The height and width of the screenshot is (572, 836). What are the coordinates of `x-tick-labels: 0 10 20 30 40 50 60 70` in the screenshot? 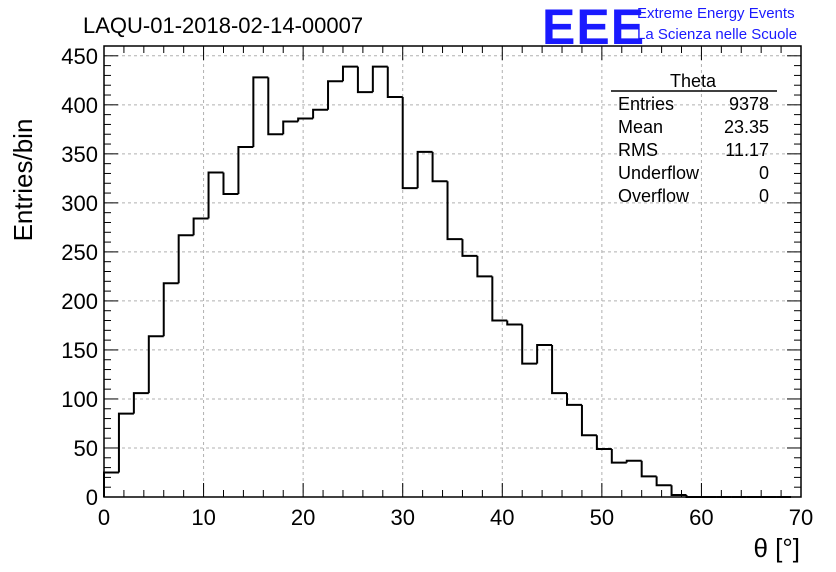 It's located at (455, 517).